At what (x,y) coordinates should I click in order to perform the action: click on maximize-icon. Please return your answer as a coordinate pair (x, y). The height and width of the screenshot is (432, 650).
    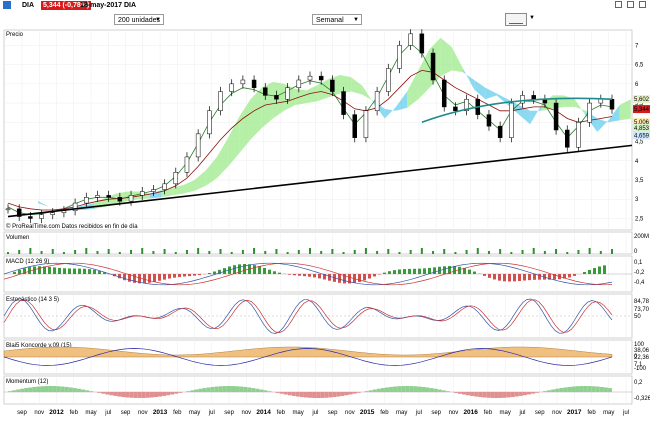
    Looking at the image, I should click on (630, 4).